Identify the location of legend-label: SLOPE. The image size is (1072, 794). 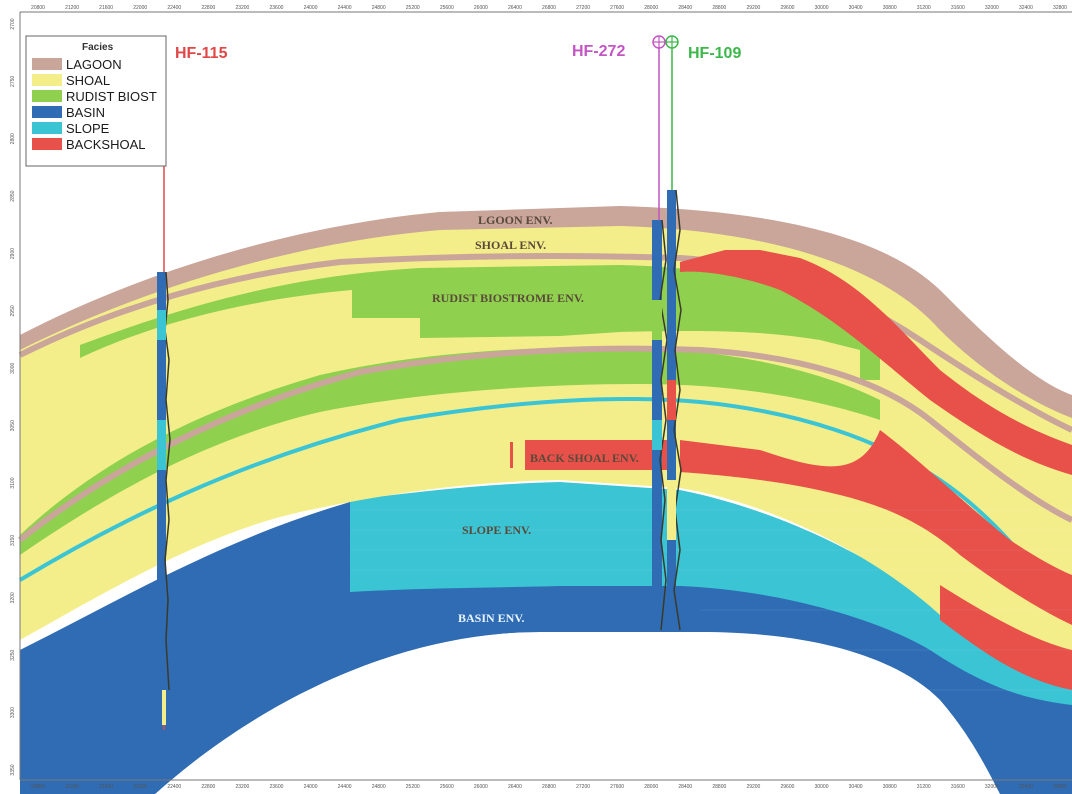
(88, 128).